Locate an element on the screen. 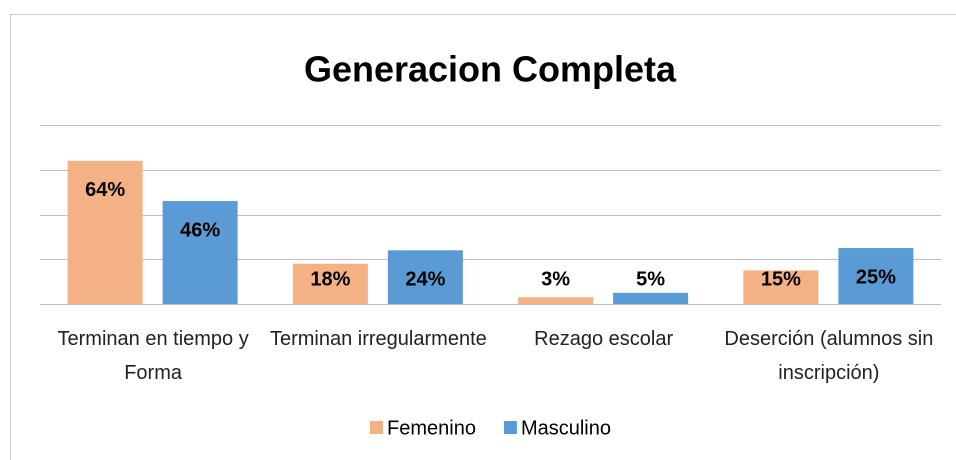 The image size is (956, 460). data-label: 15% is located at coordinates (781, 279).